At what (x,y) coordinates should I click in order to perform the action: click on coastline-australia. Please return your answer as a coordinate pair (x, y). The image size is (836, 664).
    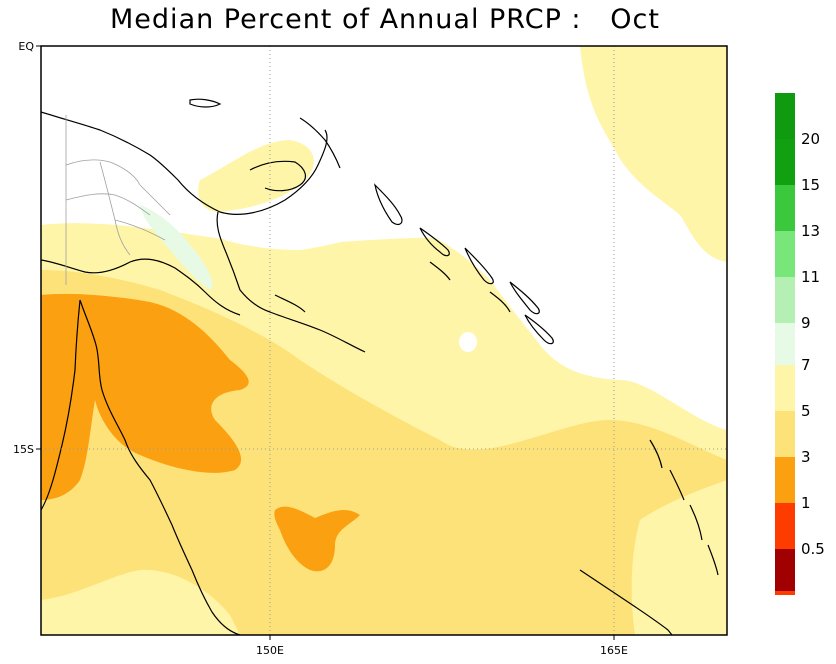
    Looking at the image, I should click on (141, 467).